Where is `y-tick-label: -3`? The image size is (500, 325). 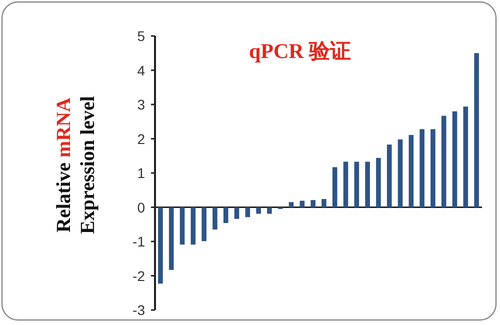 y-tick-label: -3 is located at coordinates (139, 310).